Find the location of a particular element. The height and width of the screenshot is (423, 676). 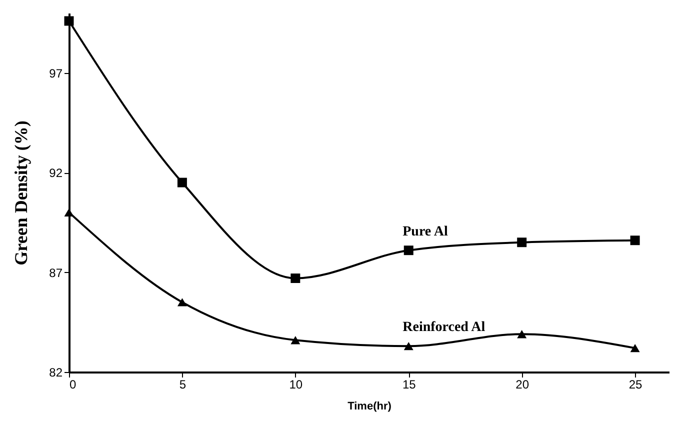

y-axis-title: Green Density (%) is located at coordinates (21, 193).